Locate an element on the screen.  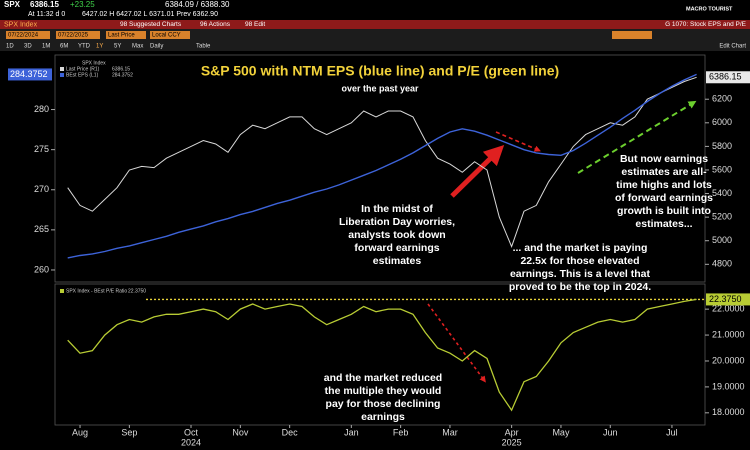
ticker: SPX is located at coordinates (12, 4).